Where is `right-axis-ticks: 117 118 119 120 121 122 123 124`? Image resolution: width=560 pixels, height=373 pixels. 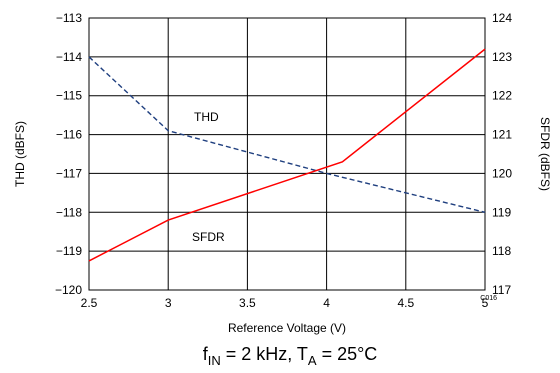 right-axis-ticks: 117 118 119 120 121 122 123 124 is located at coordinates (502, 154).